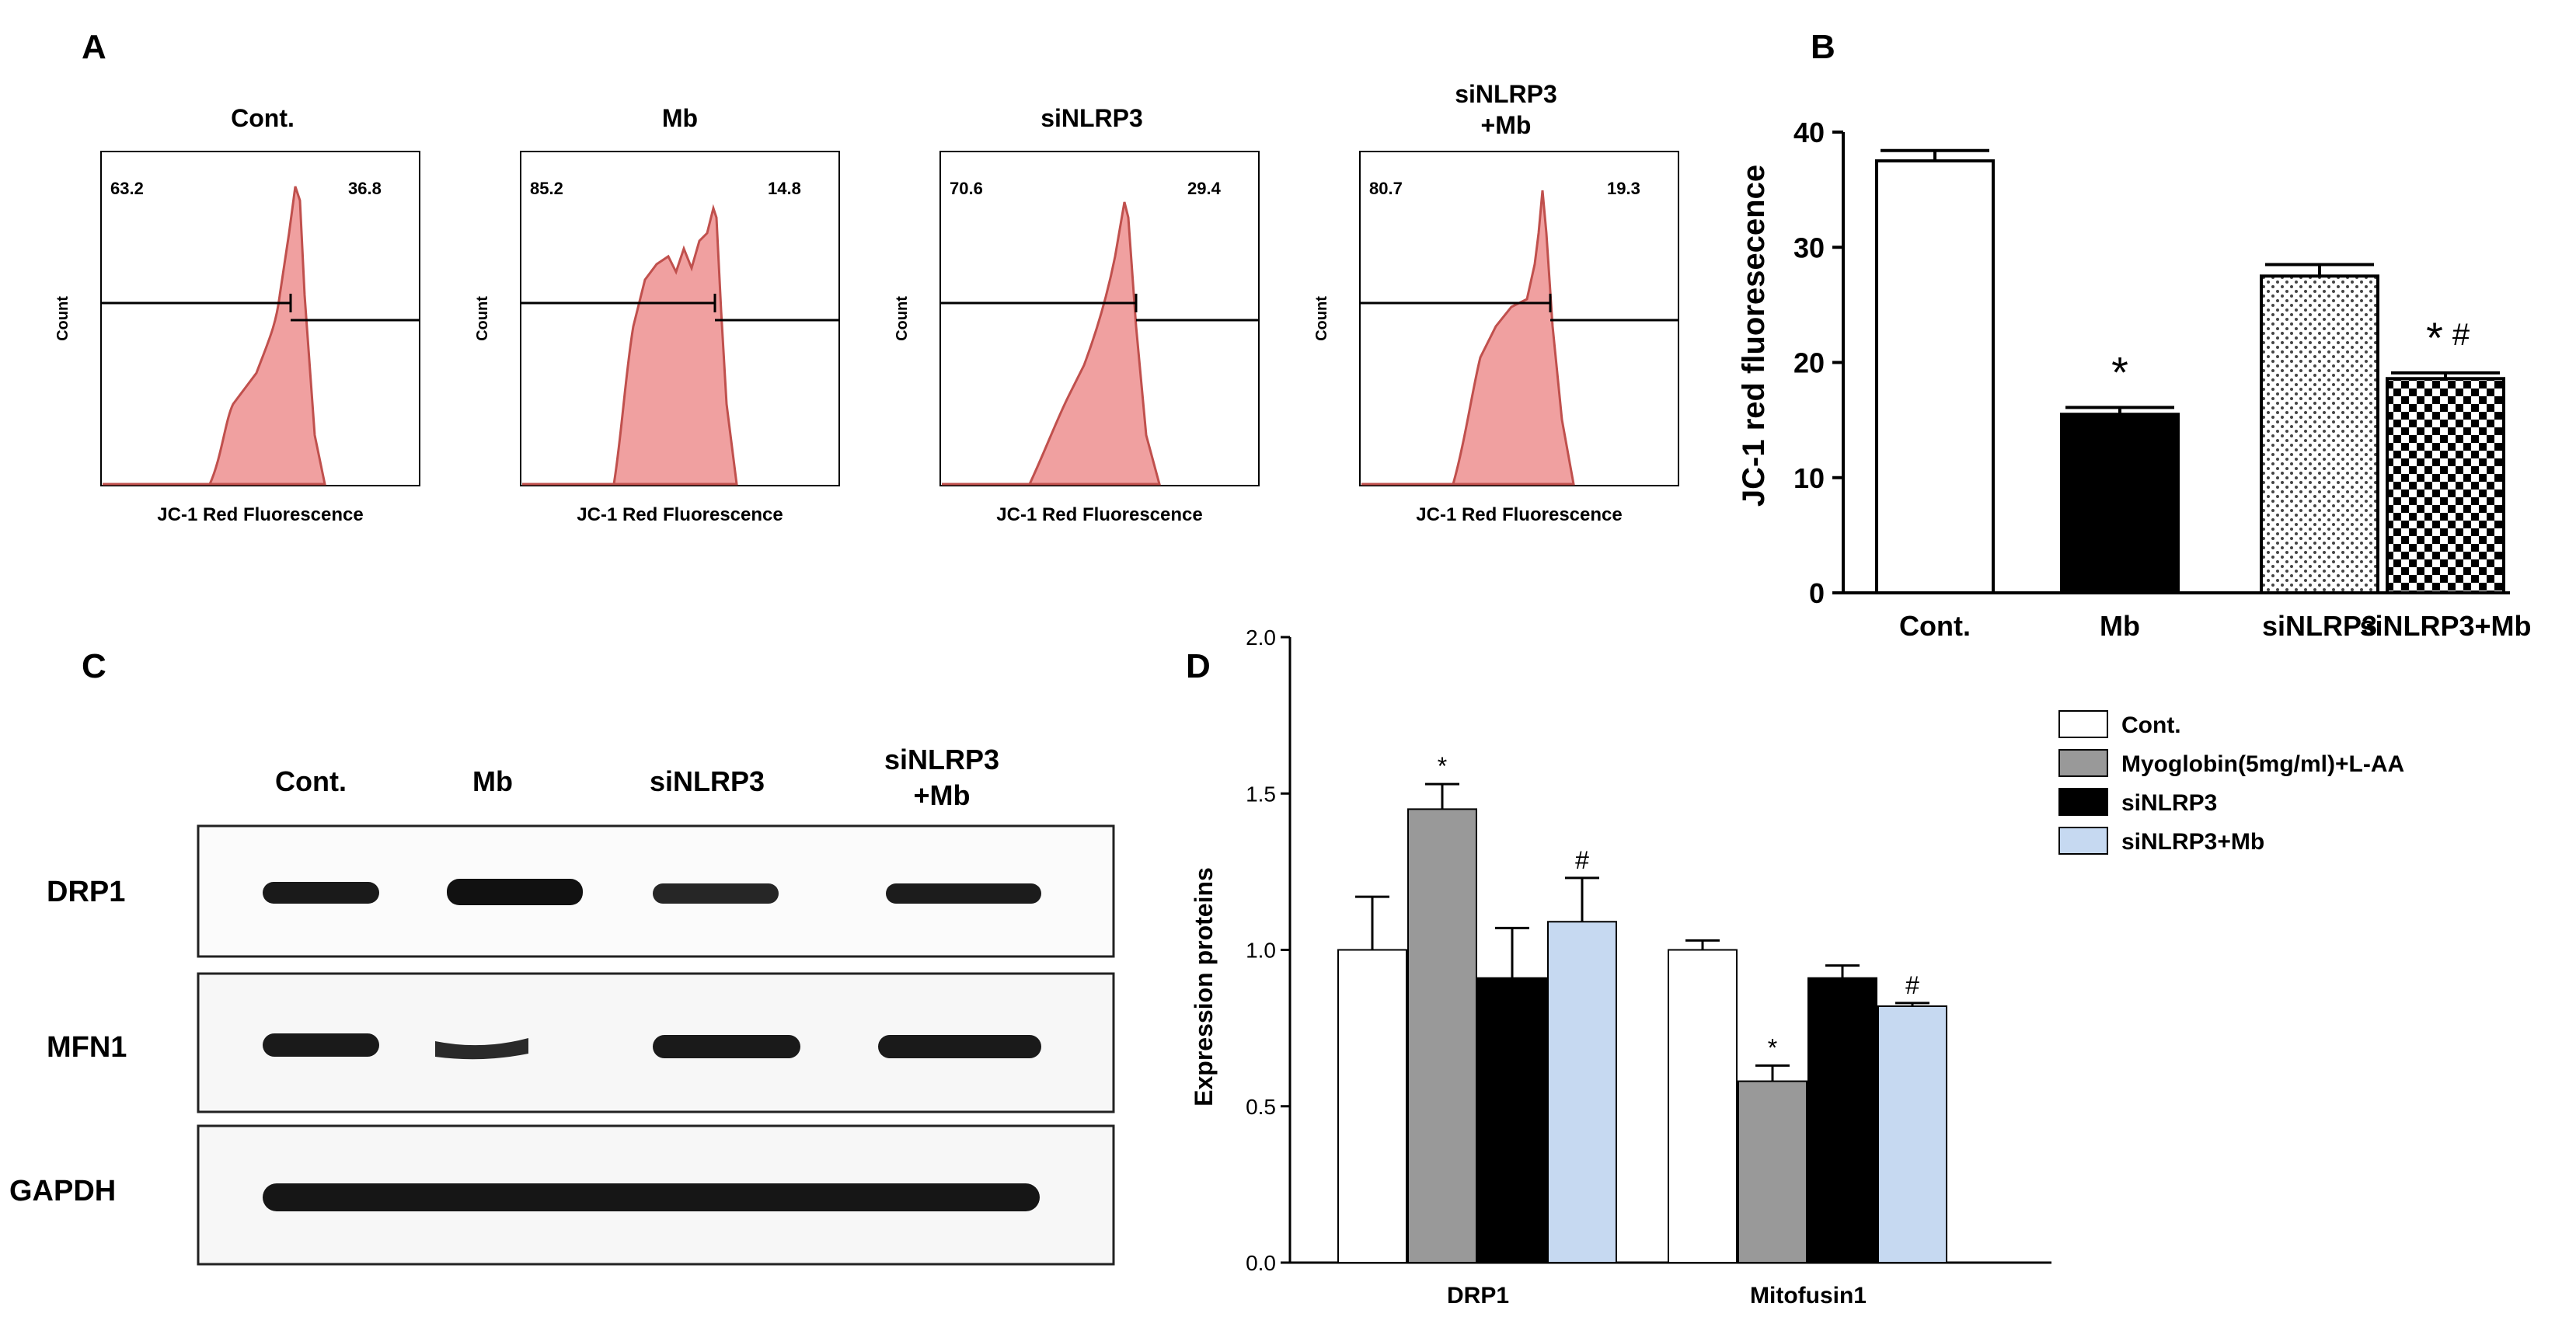  What do you see at coordinates (1809, 132) in the screenshot?
I see `y-tick-label: 40` at bounding box center [1809, 132].